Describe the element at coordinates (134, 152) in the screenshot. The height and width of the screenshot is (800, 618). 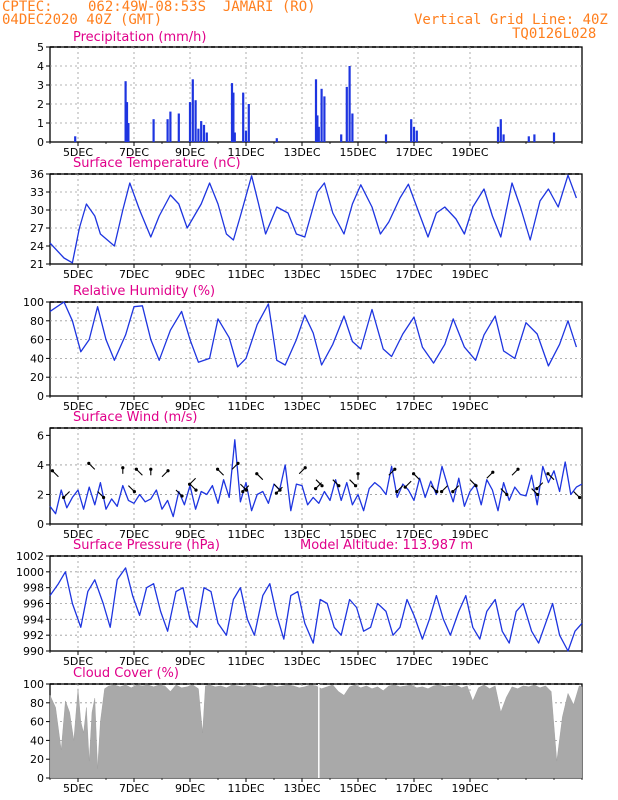
I see `precip-xtick-label: 7DEC` at that location.